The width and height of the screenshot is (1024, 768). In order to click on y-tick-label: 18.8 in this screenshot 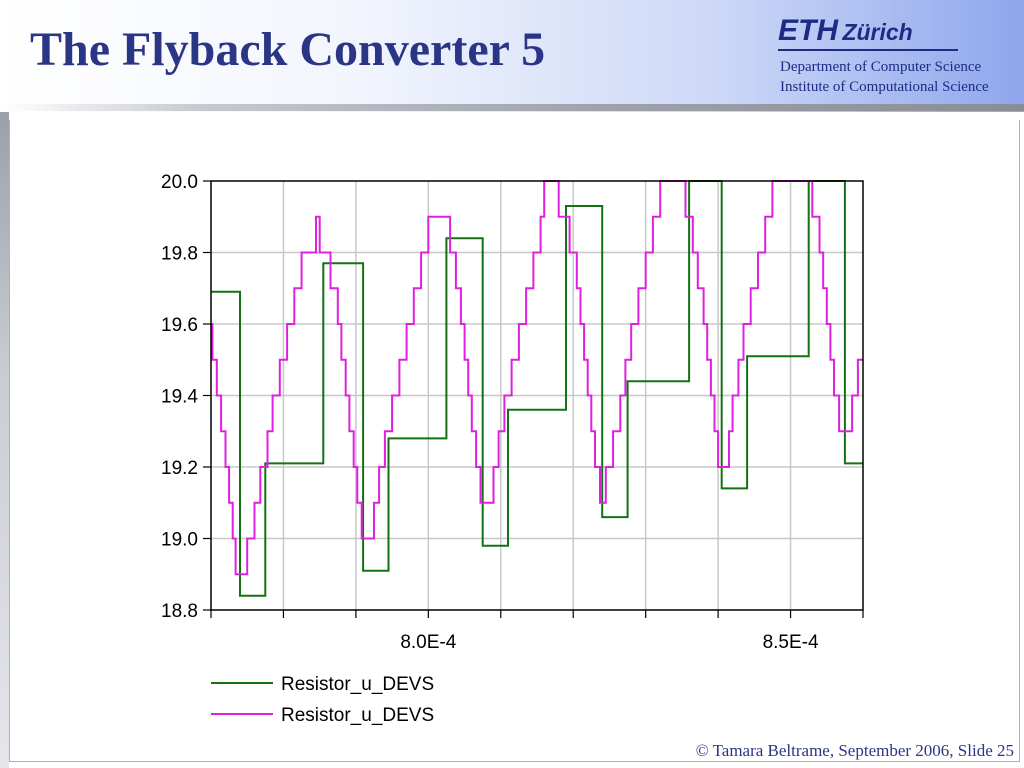, I will do `click(179, 611)`.